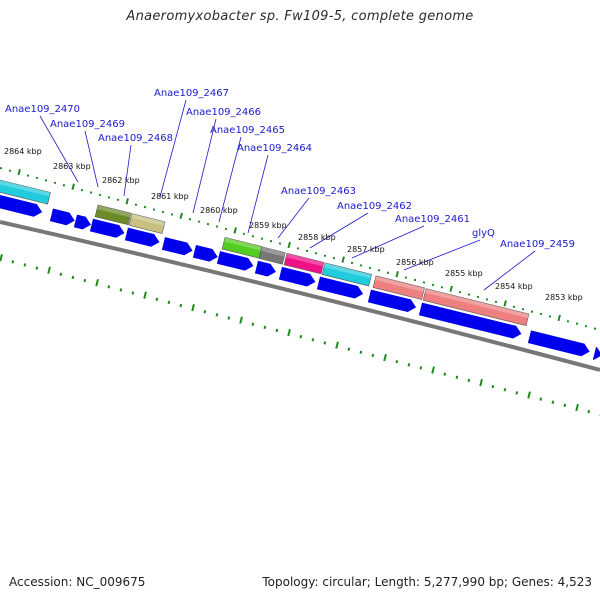 Image resolution: width=600 pixels, height=600 pixels. What do you see at coordinates (72, 166) in the screenshot?
I see `tick-label: 2863 kbp` at bounding box center [72, 166].